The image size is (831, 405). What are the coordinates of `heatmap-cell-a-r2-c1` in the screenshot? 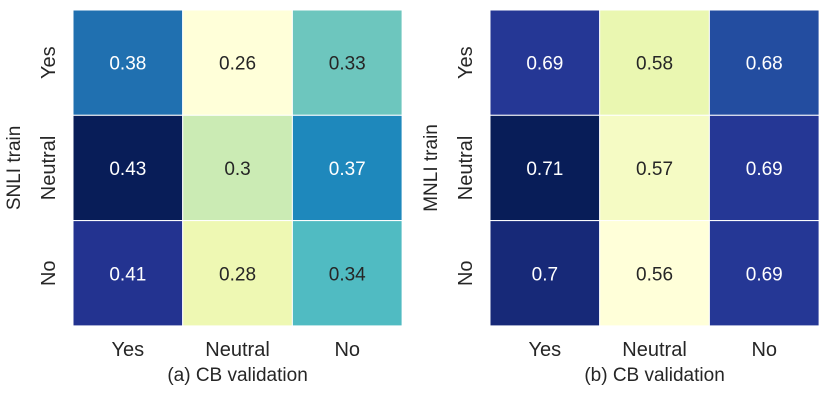 It's located at (237, 273).